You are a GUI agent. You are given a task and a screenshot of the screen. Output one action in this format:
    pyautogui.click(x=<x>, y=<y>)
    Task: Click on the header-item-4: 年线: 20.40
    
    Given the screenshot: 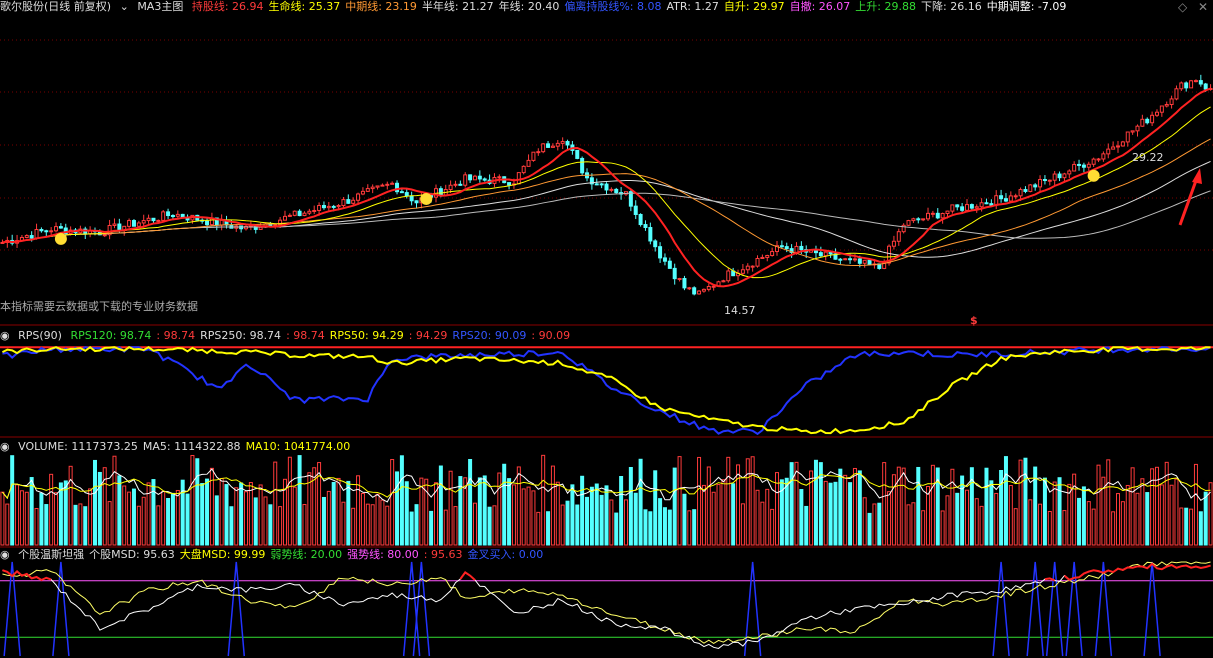 What is the action you would take?
    pyautogui.click(x=529, y=6)
    